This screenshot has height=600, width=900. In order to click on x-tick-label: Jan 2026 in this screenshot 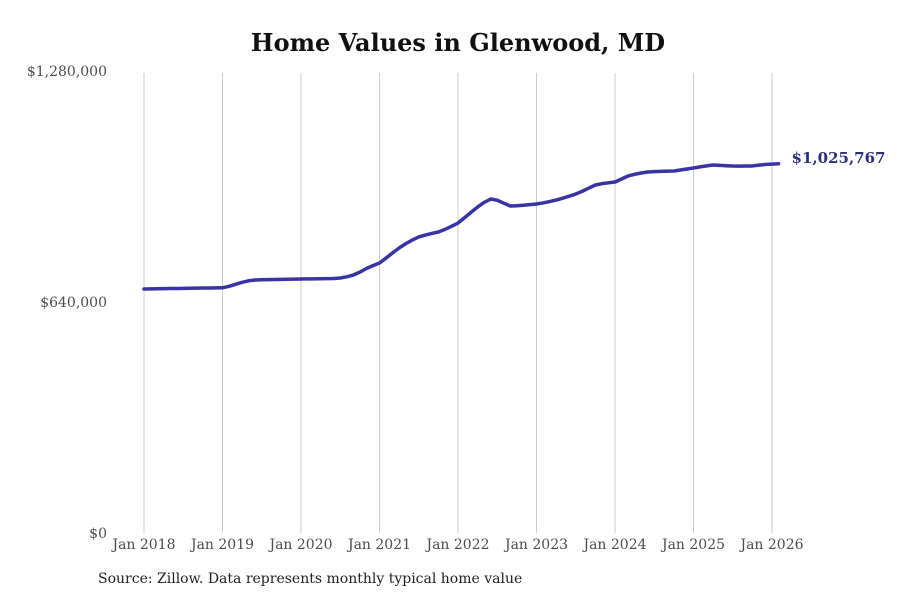, I will do `click(772, 545)`.